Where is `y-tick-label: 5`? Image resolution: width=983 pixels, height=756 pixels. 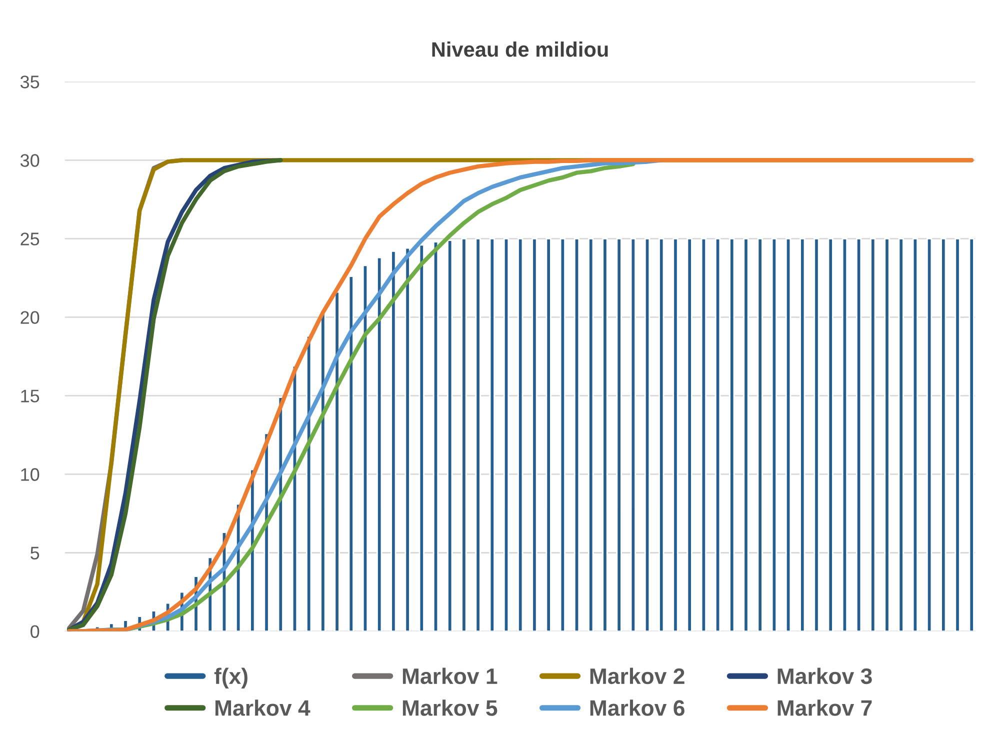
y-tick-label: 5 is located at coordinates (35, 553).